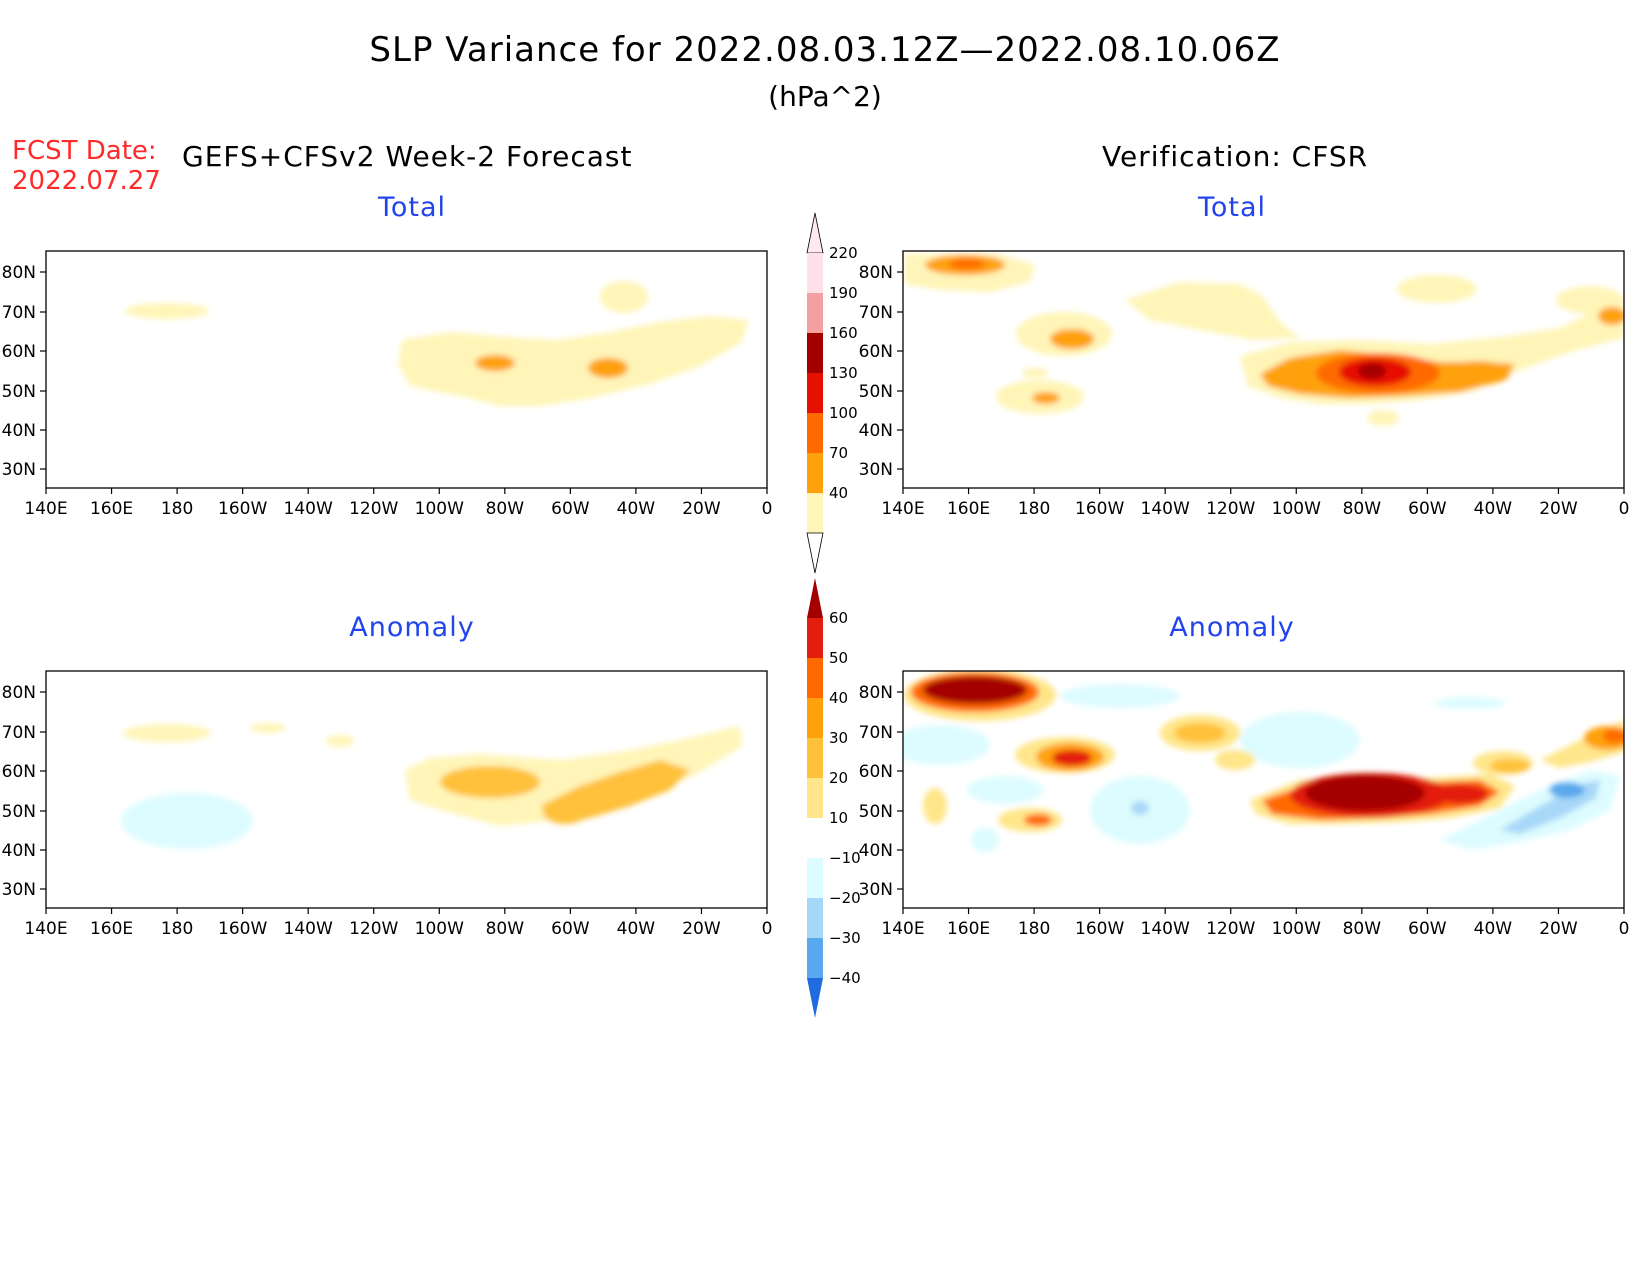 The height and width of the screenshot is (1275, 1650). I want to click on figure-units: (hPa^2), so click(825, 96).